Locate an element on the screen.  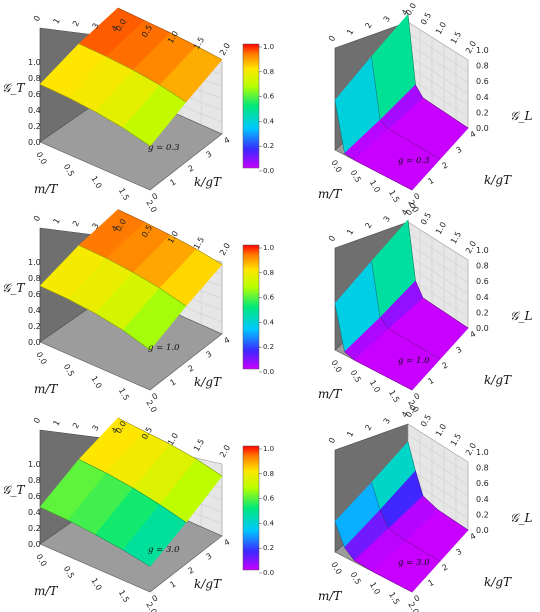
y-tick-label: 3 is located at coordinates (459, 350).